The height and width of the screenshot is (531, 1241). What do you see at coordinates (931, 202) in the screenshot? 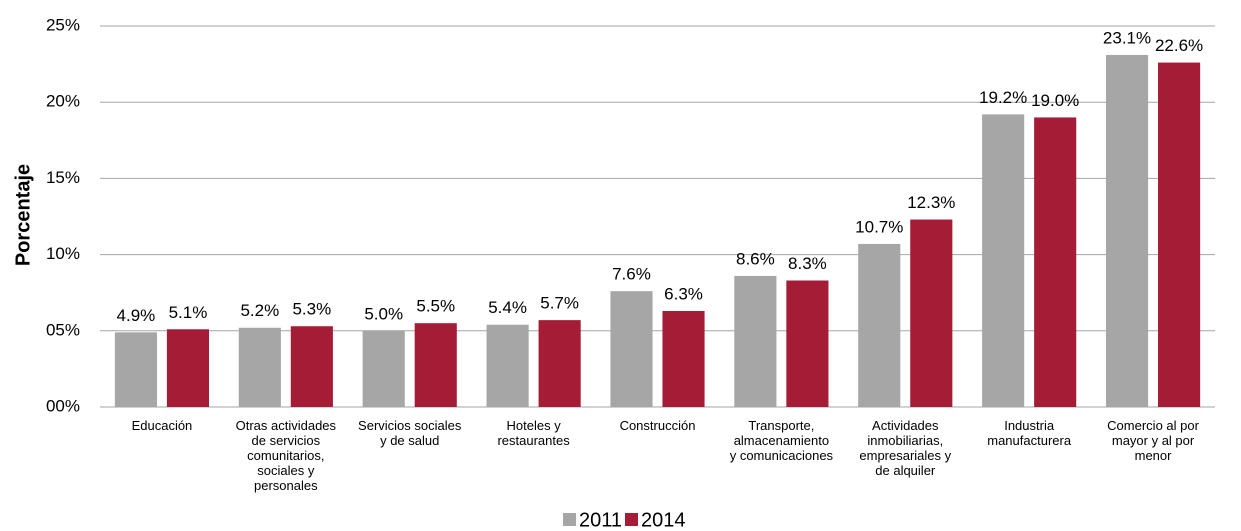
I see `data-label: 12.3%` at bounding box center [931, 202].